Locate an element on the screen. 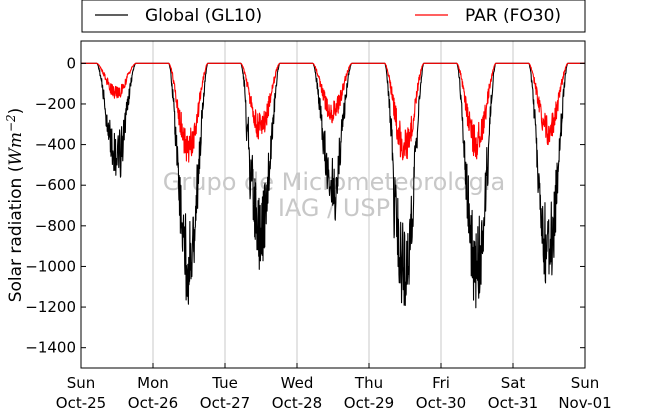 The image size is (650, 409). x-tick-label-day: Tue is located at coordinates (224, 383).